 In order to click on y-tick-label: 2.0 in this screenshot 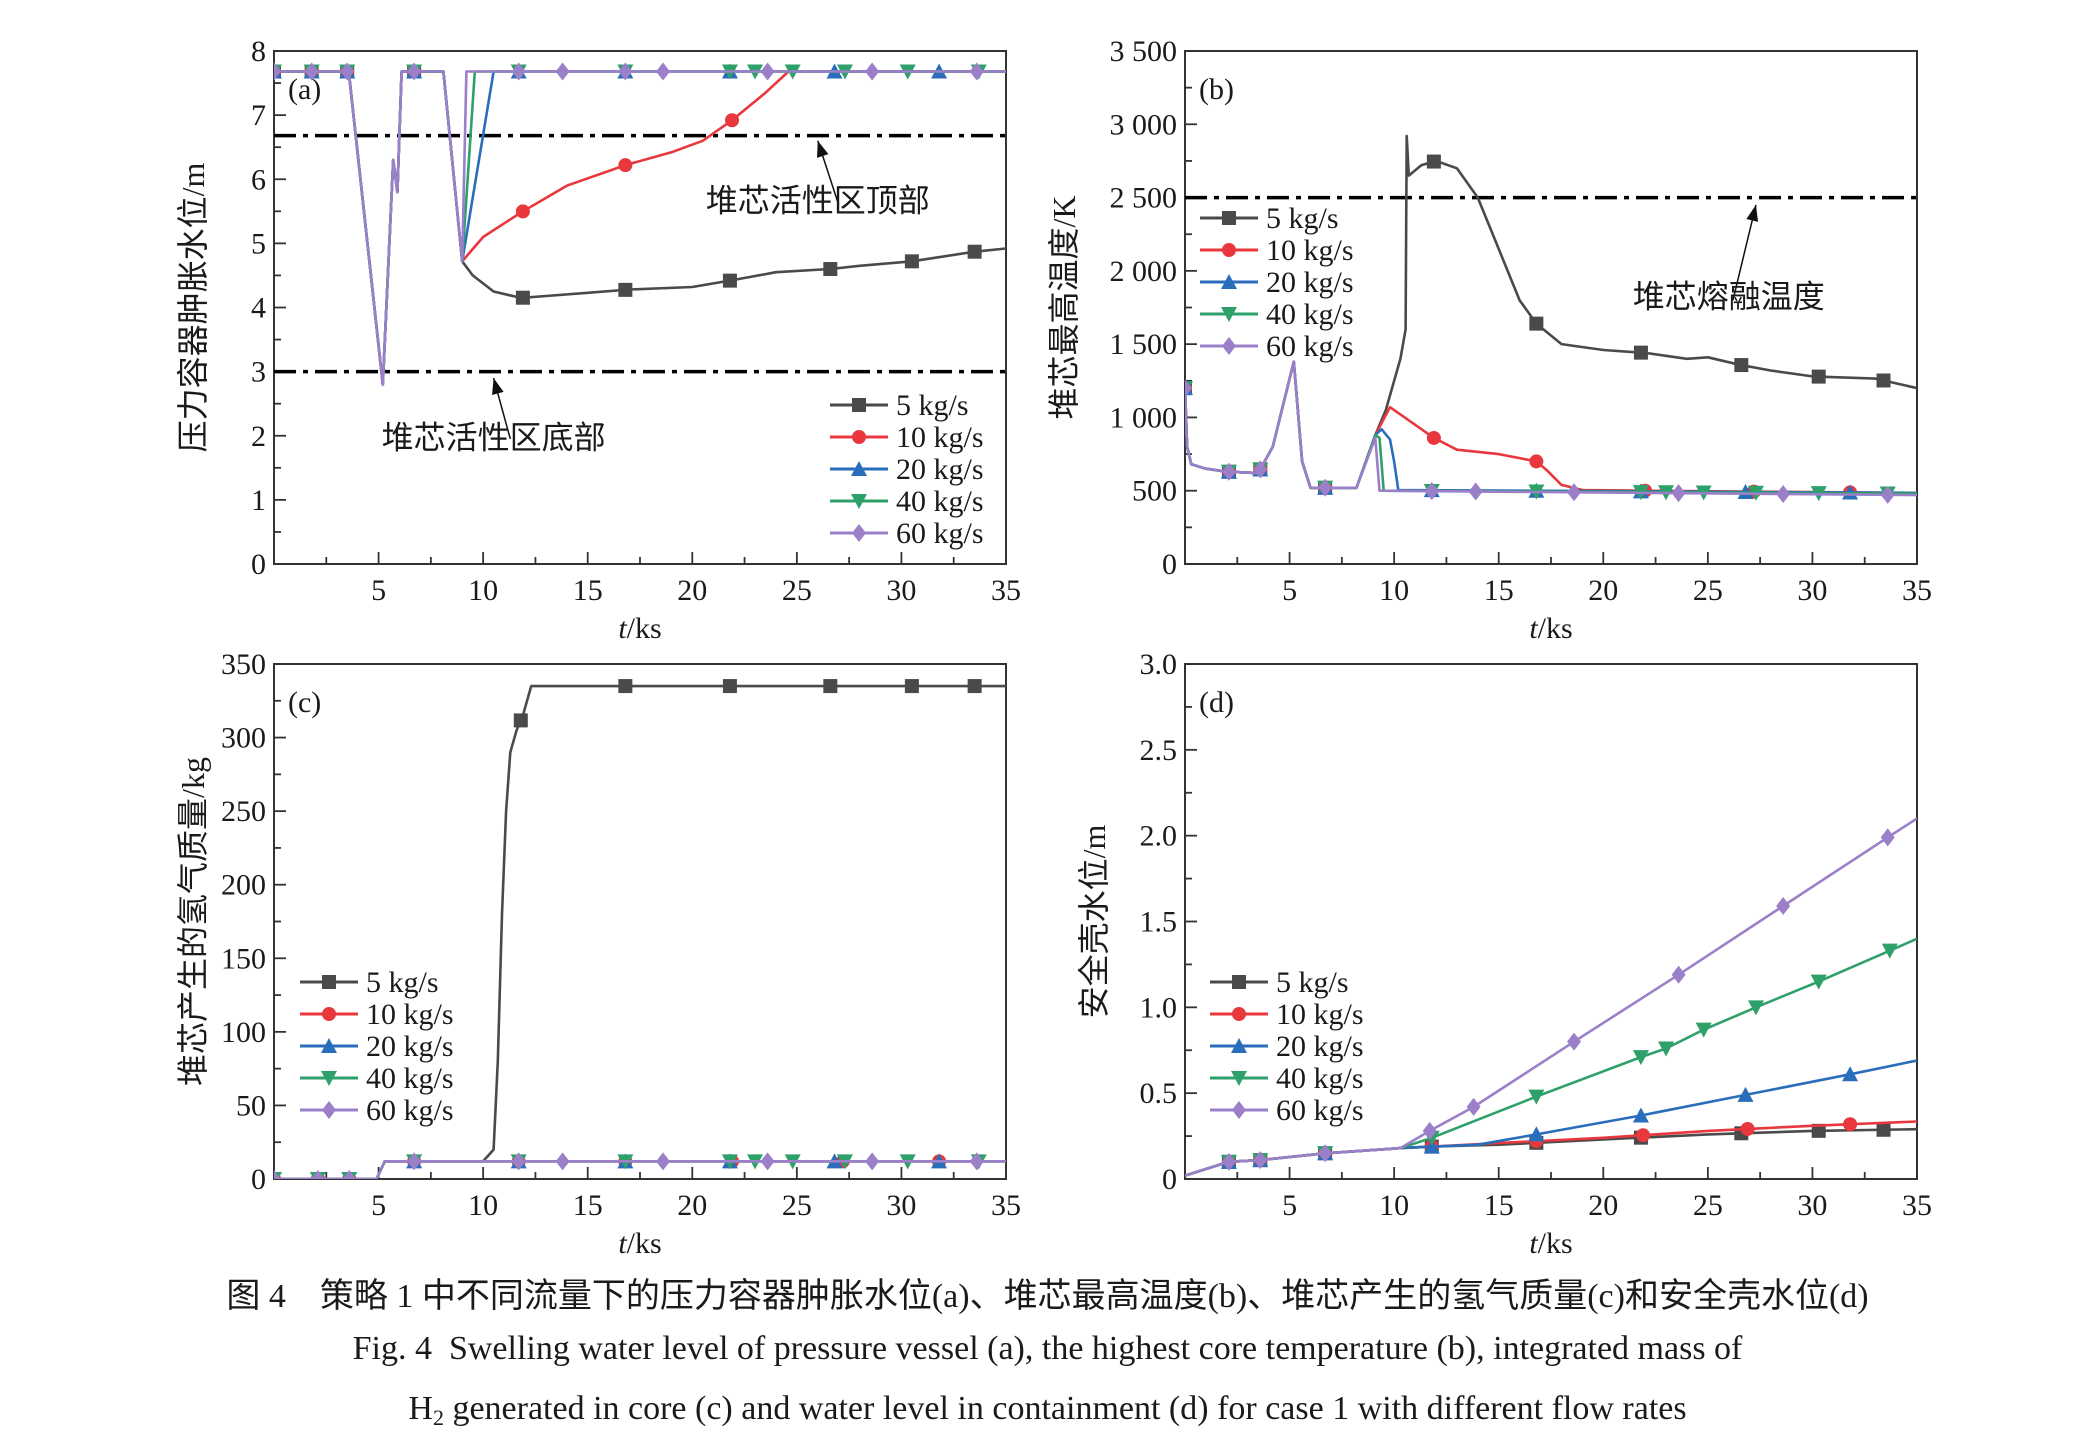, I will do `click(1159, 836)`.